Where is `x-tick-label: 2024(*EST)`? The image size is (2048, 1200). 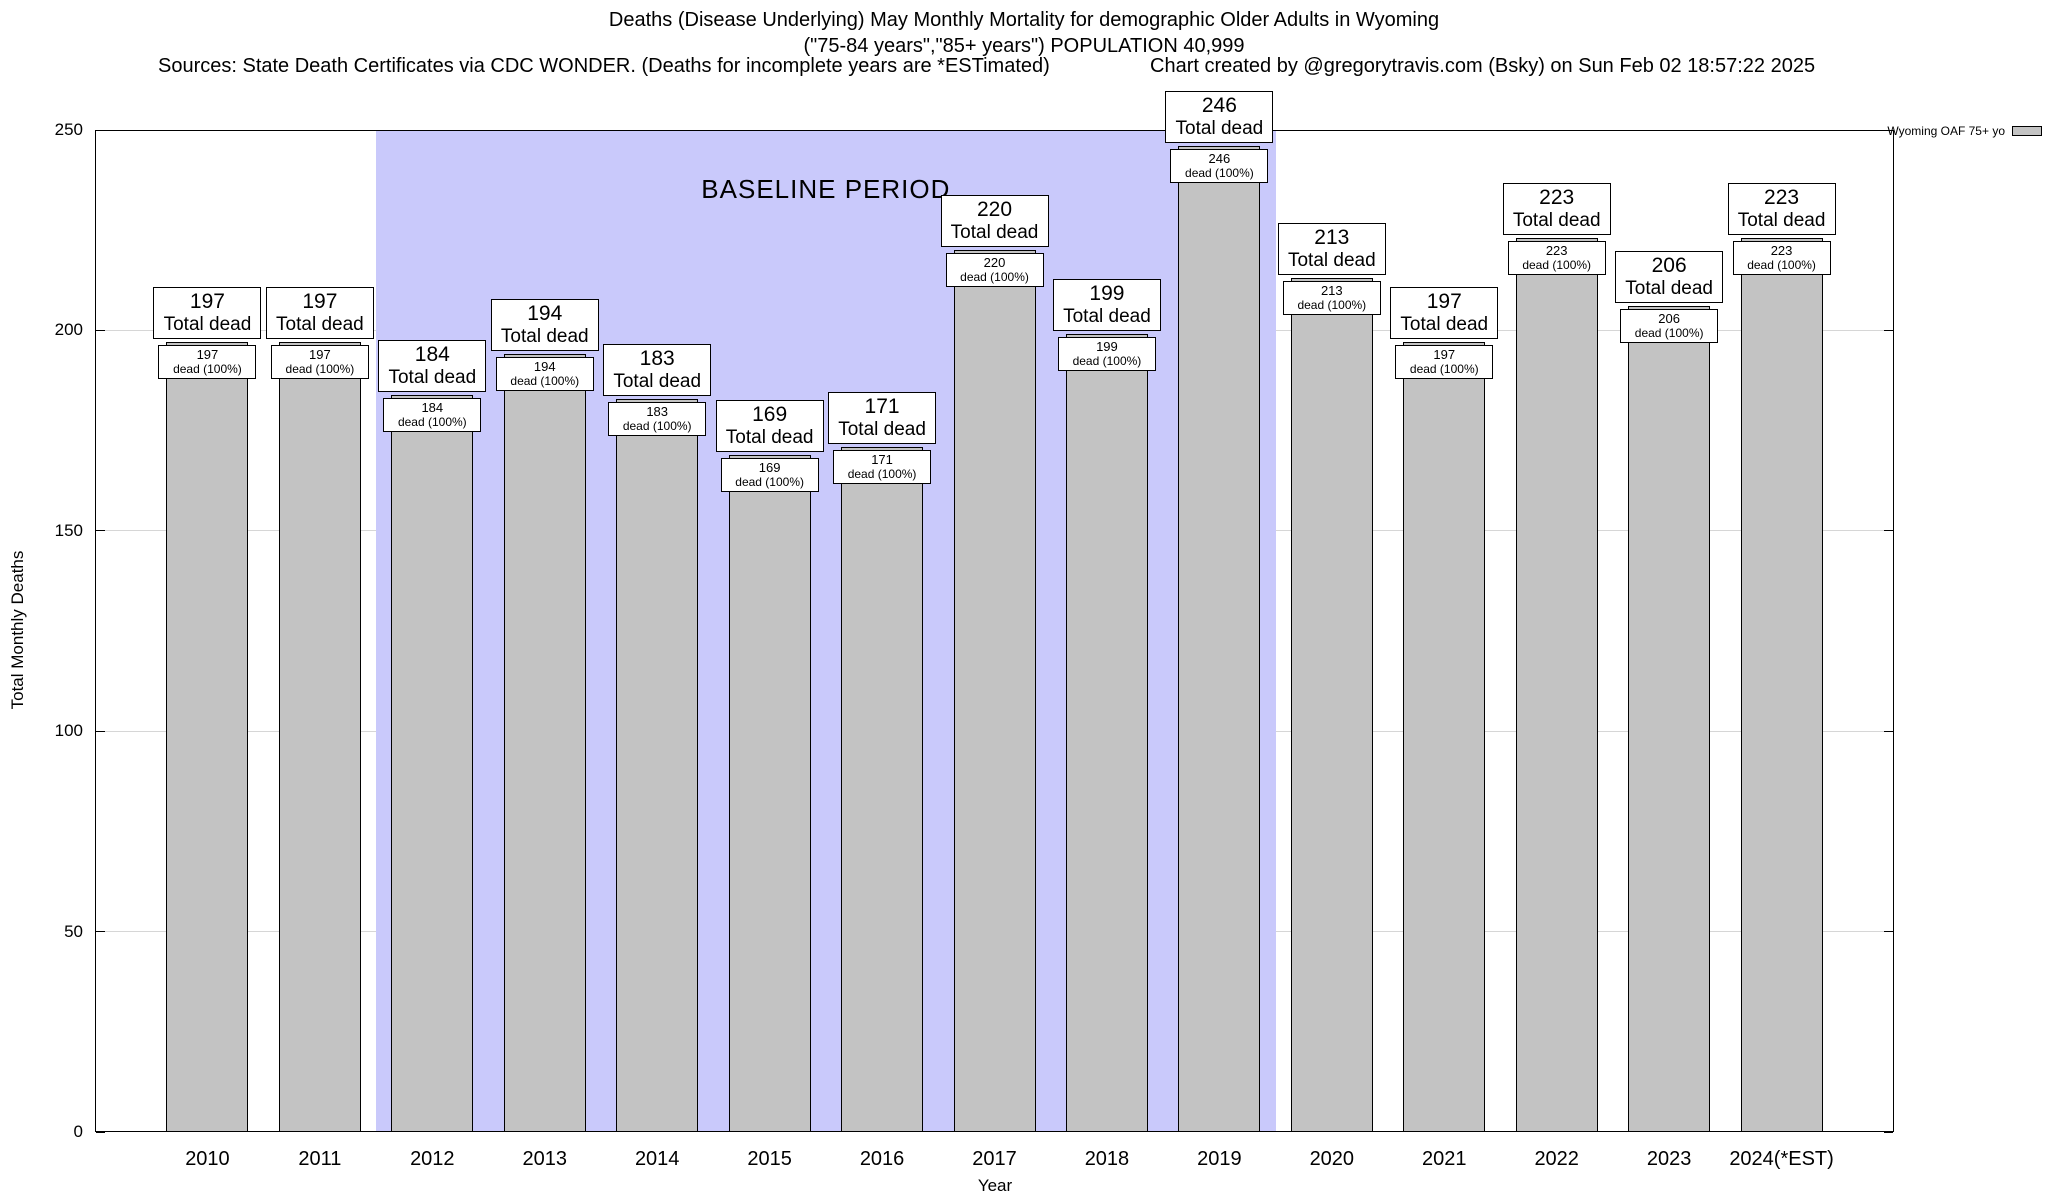
x-tick-label: 2024(*EST) is located at coordinates (1781, 1159).